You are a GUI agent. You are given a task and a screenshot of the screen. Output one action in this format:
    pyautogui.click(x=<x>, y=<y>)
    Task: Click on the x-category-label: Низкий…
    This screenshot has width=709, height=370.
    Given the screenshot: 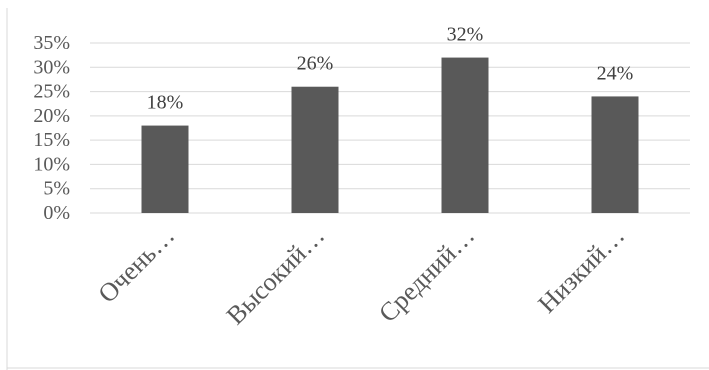 What is the action you would take?
    pyautogui.click(x=581, y=270)
    